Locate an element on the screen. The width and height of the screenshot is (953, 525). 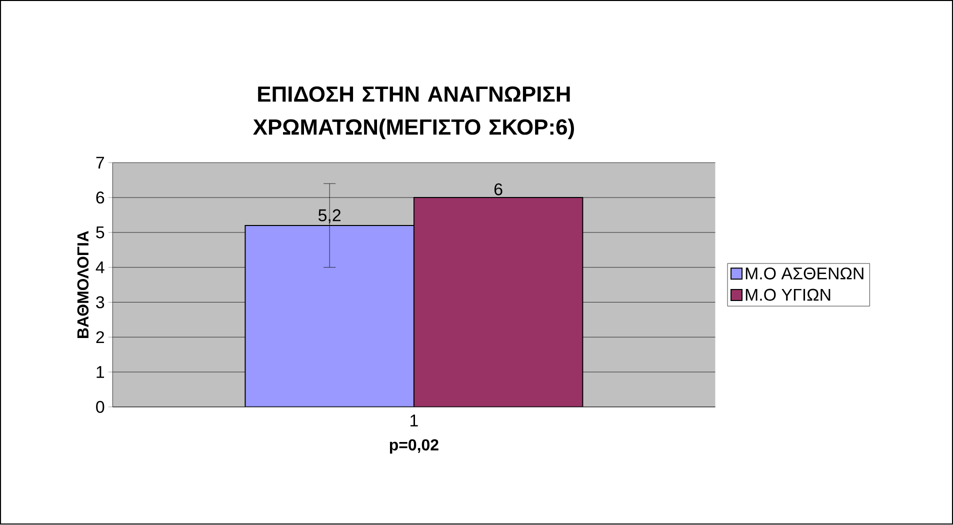
data-label: 6 is located at coordinates (498, 190).